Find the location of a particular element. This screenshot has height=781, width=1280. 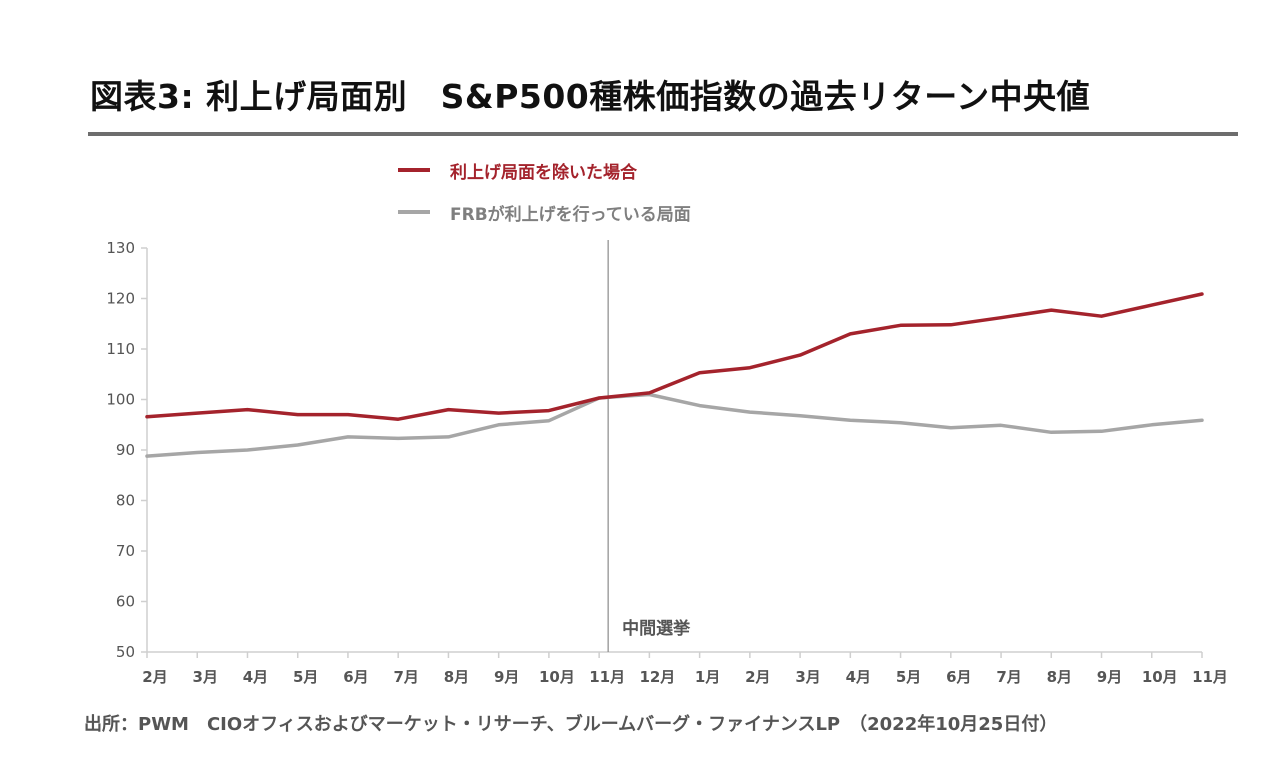

legend-swatch-red is located at coordinates (414, 170).